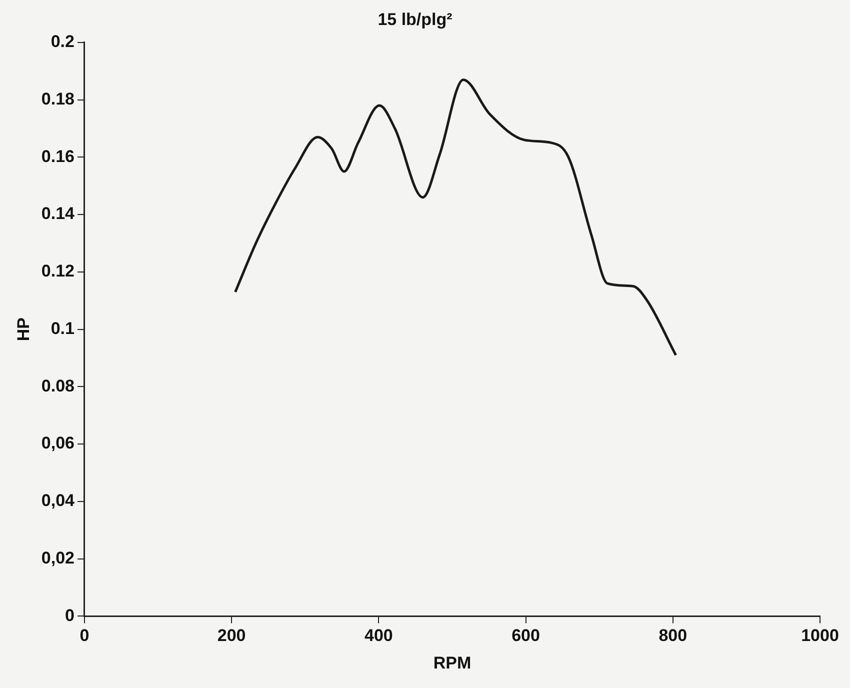 The image size is (850, 688). I want to click on y-axis-title: HP, so click(23, 329).